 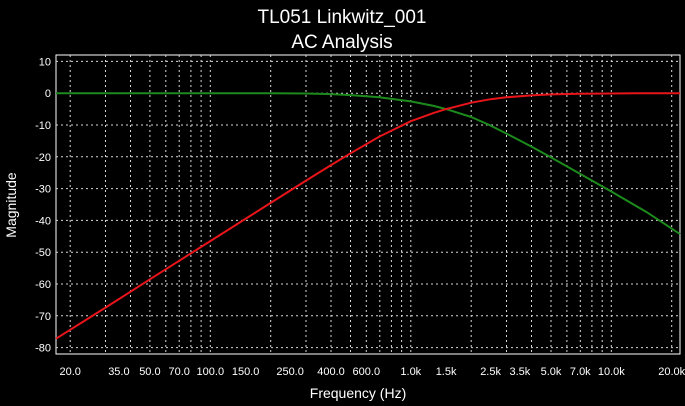 What do you see at coordinates (43, 158) in the screenshot?
I see `y-tick-label: -20` at bounding box center [43, 158].